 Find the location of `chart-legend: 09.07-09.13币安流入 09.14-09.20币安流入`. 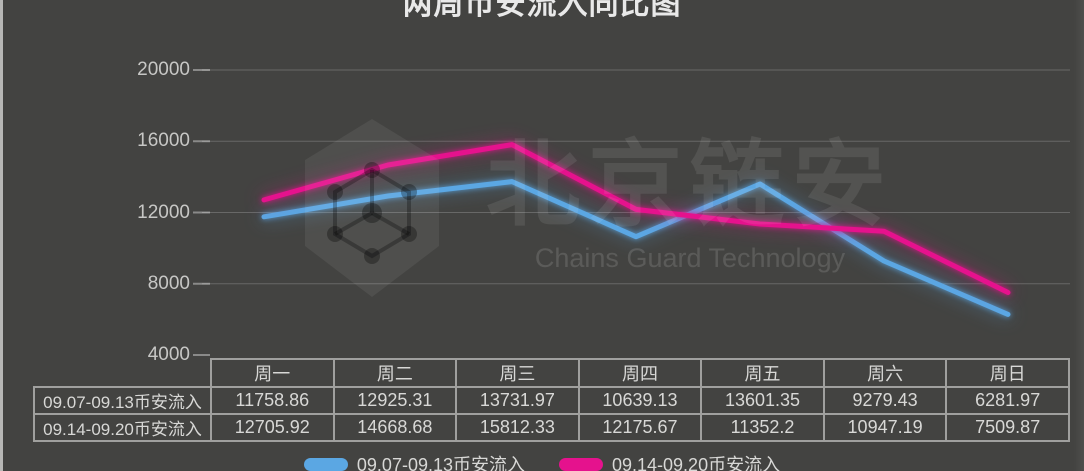

chart-legend: 09.07-09.13币安流入 09.14-09.20币安流入 is located at coordinates (542, 461).